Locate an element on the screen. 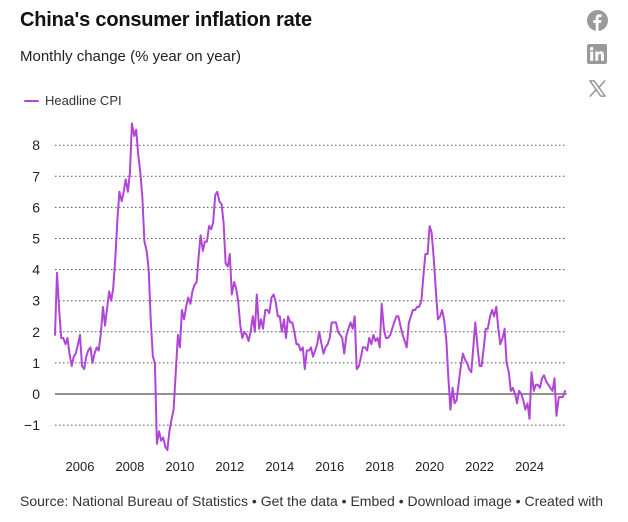 The width and height of the screenshot is (628, 522). legend-swatch is located at coordinates (31, 100).